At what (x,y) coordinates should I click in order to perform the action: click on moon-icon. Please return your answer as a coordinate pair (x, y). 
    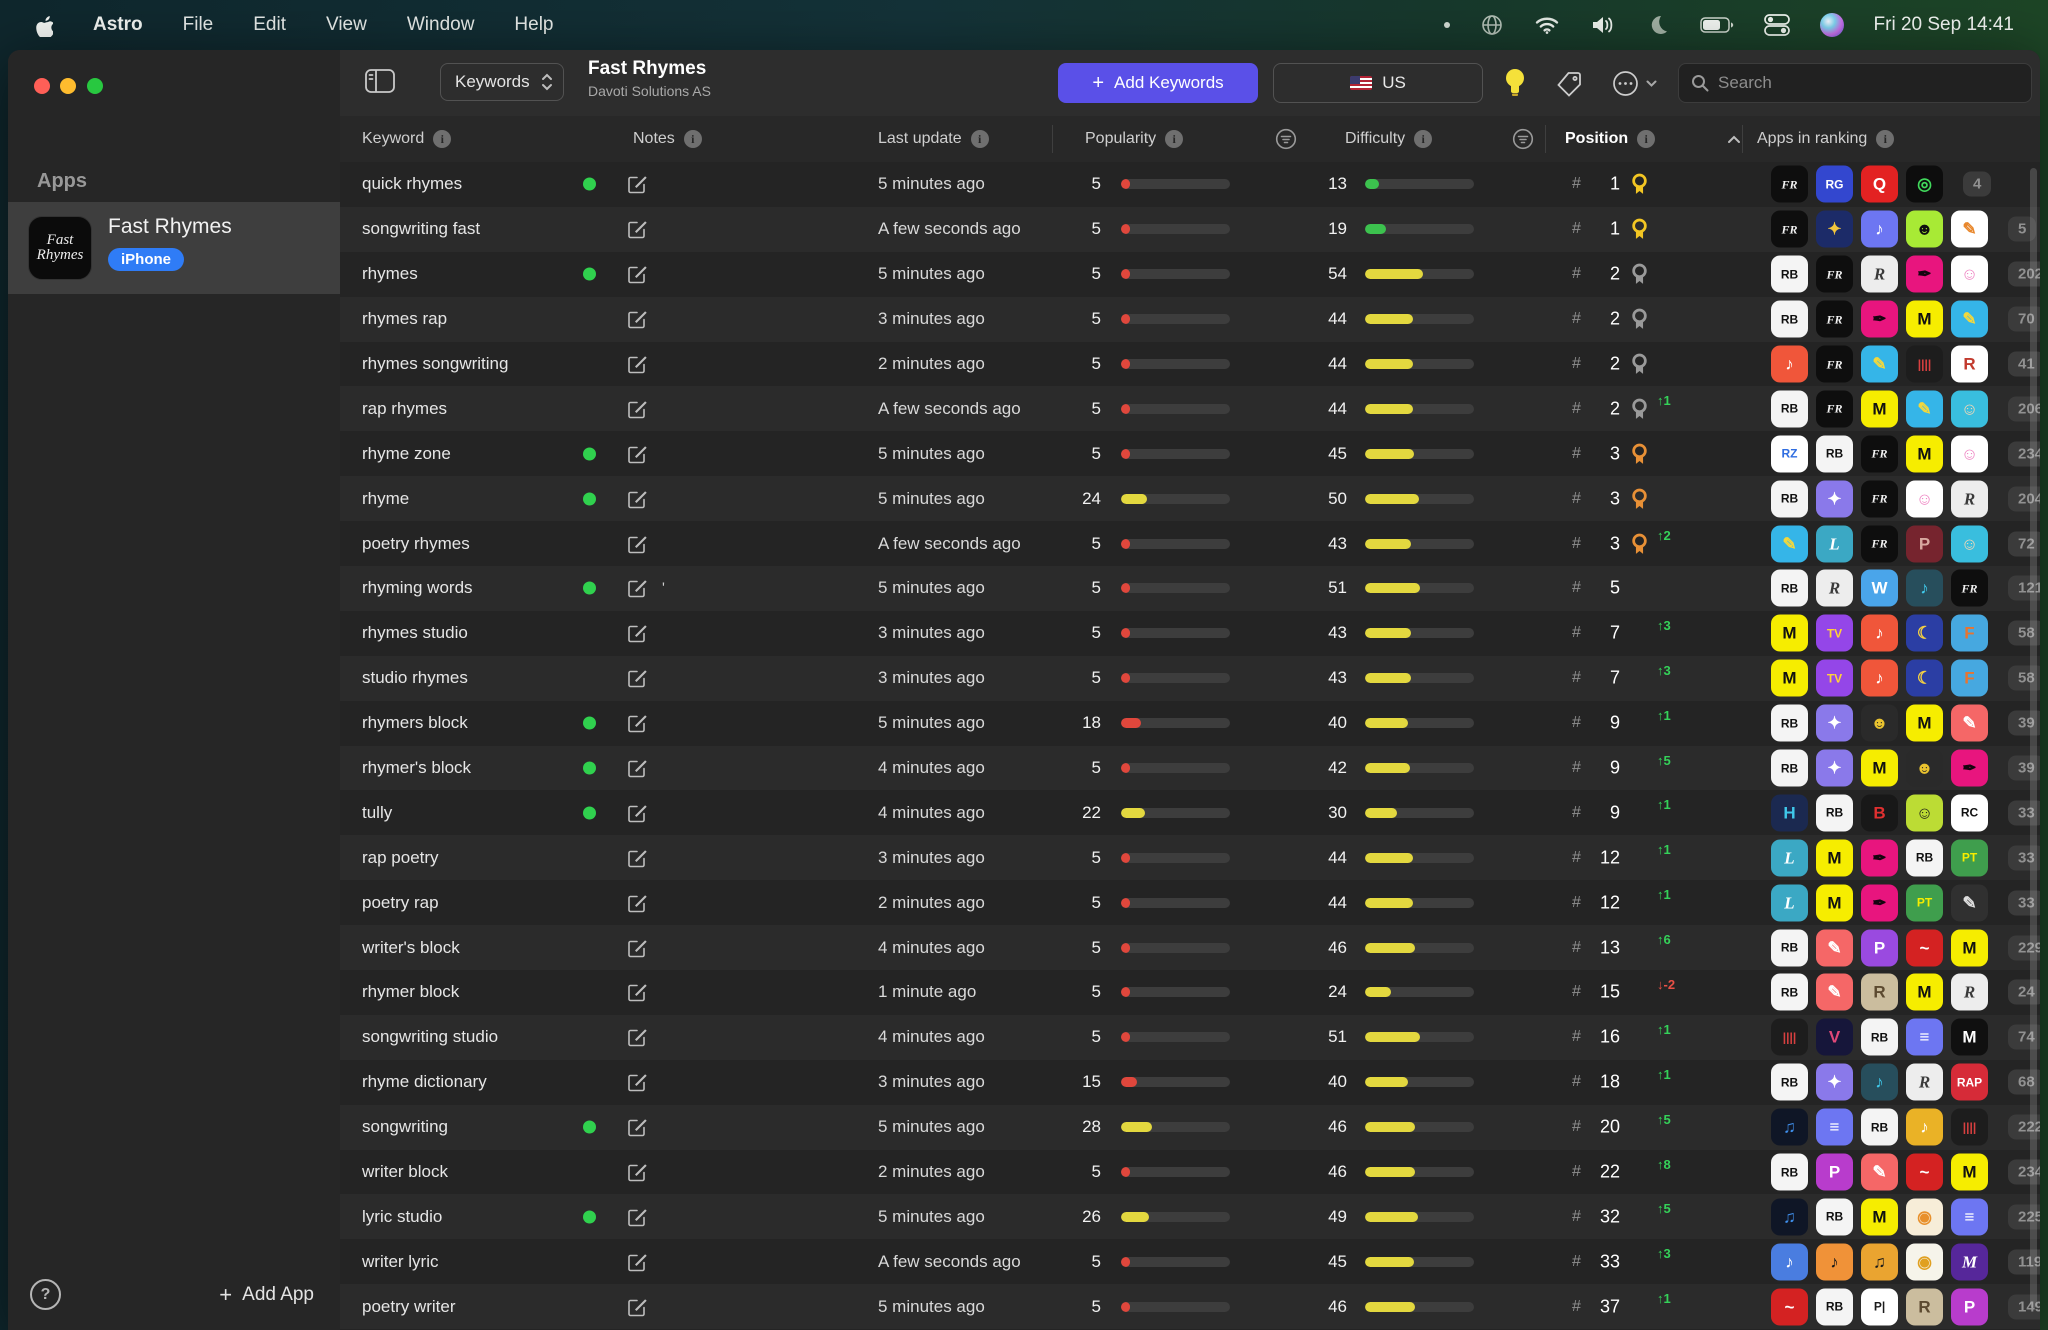
    Looking at the image, I should click on (1658, 25).